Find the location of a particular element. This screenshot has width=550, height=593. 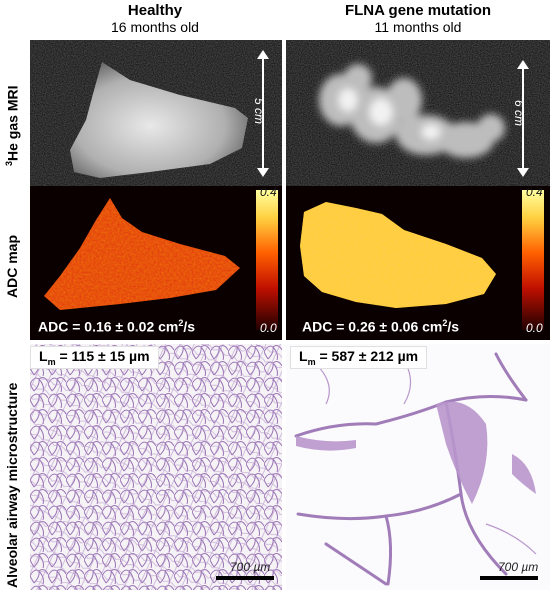

histology-healthy-lm: Lm = 115 ± 15 µm is located at coordinates (94, 357).